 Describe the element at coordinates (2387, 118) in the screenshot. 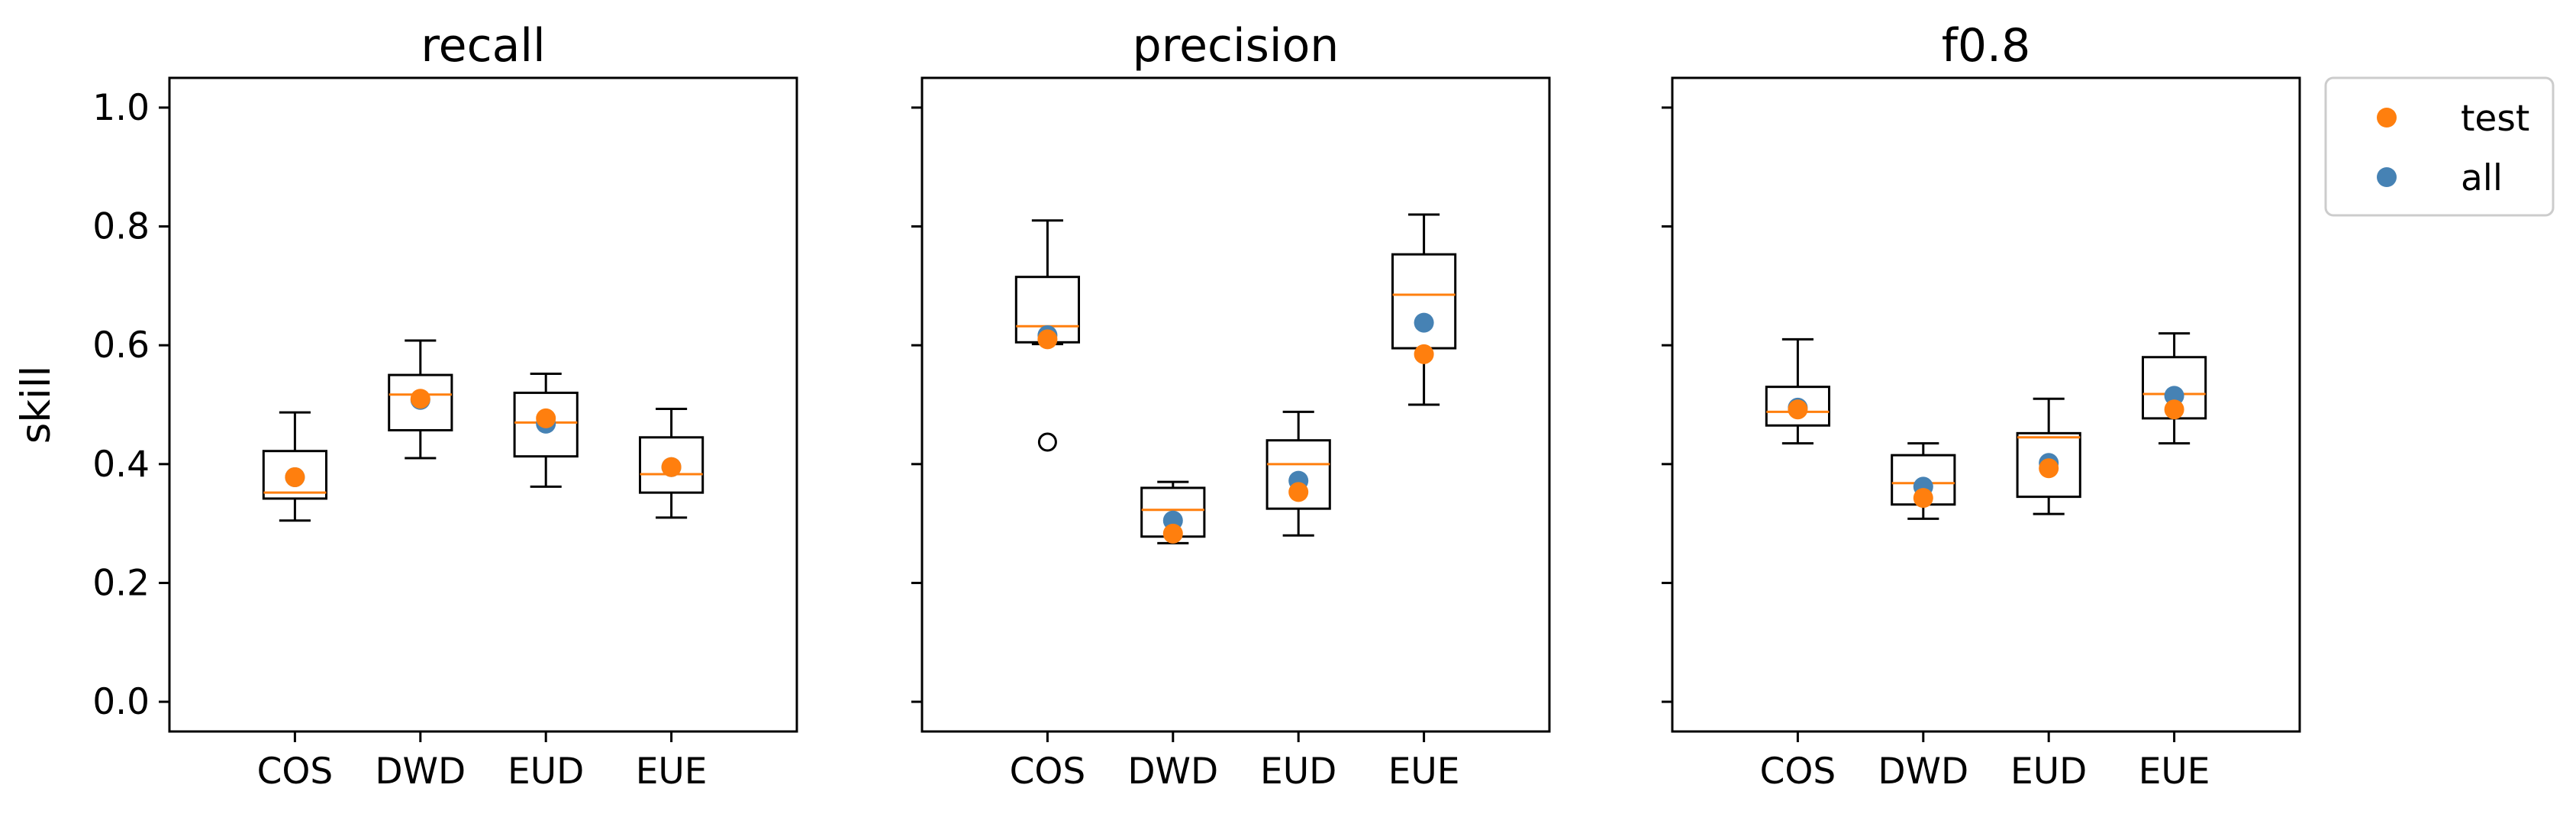

I see `legend-marker-test` at that location.